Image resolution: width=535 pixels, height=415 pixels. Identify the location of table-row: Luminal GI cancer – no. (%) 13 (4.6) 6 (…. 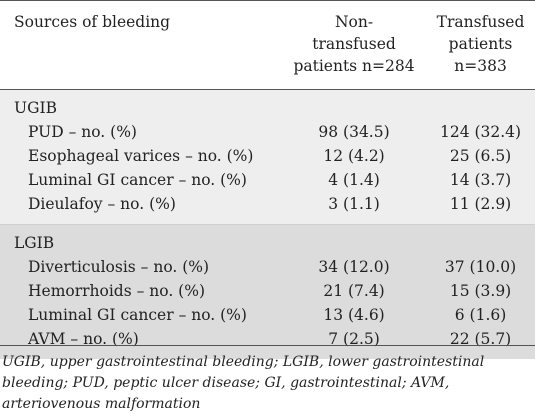
(267, 315).